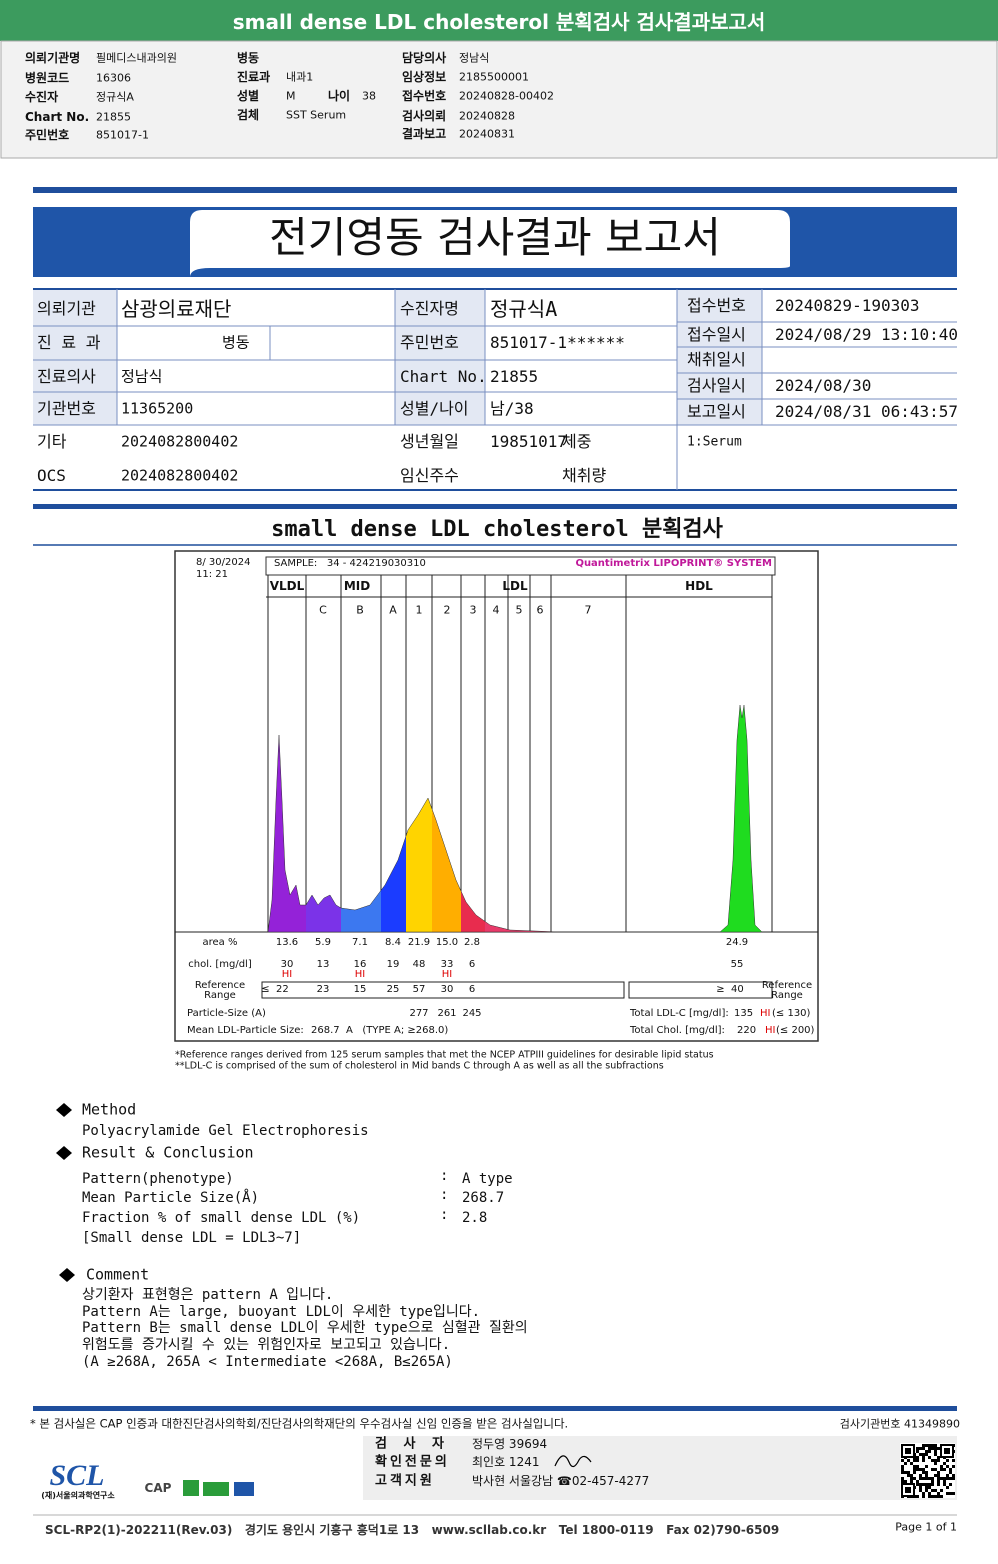 This screenshot has width=998, height=1564. I want to click on chol-value: 6, so click(472, 964).